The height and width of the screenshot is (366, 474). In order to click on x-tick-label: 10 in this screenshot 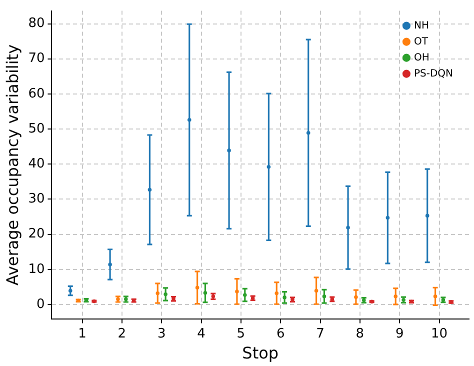, I will do `click(439, 334)`.